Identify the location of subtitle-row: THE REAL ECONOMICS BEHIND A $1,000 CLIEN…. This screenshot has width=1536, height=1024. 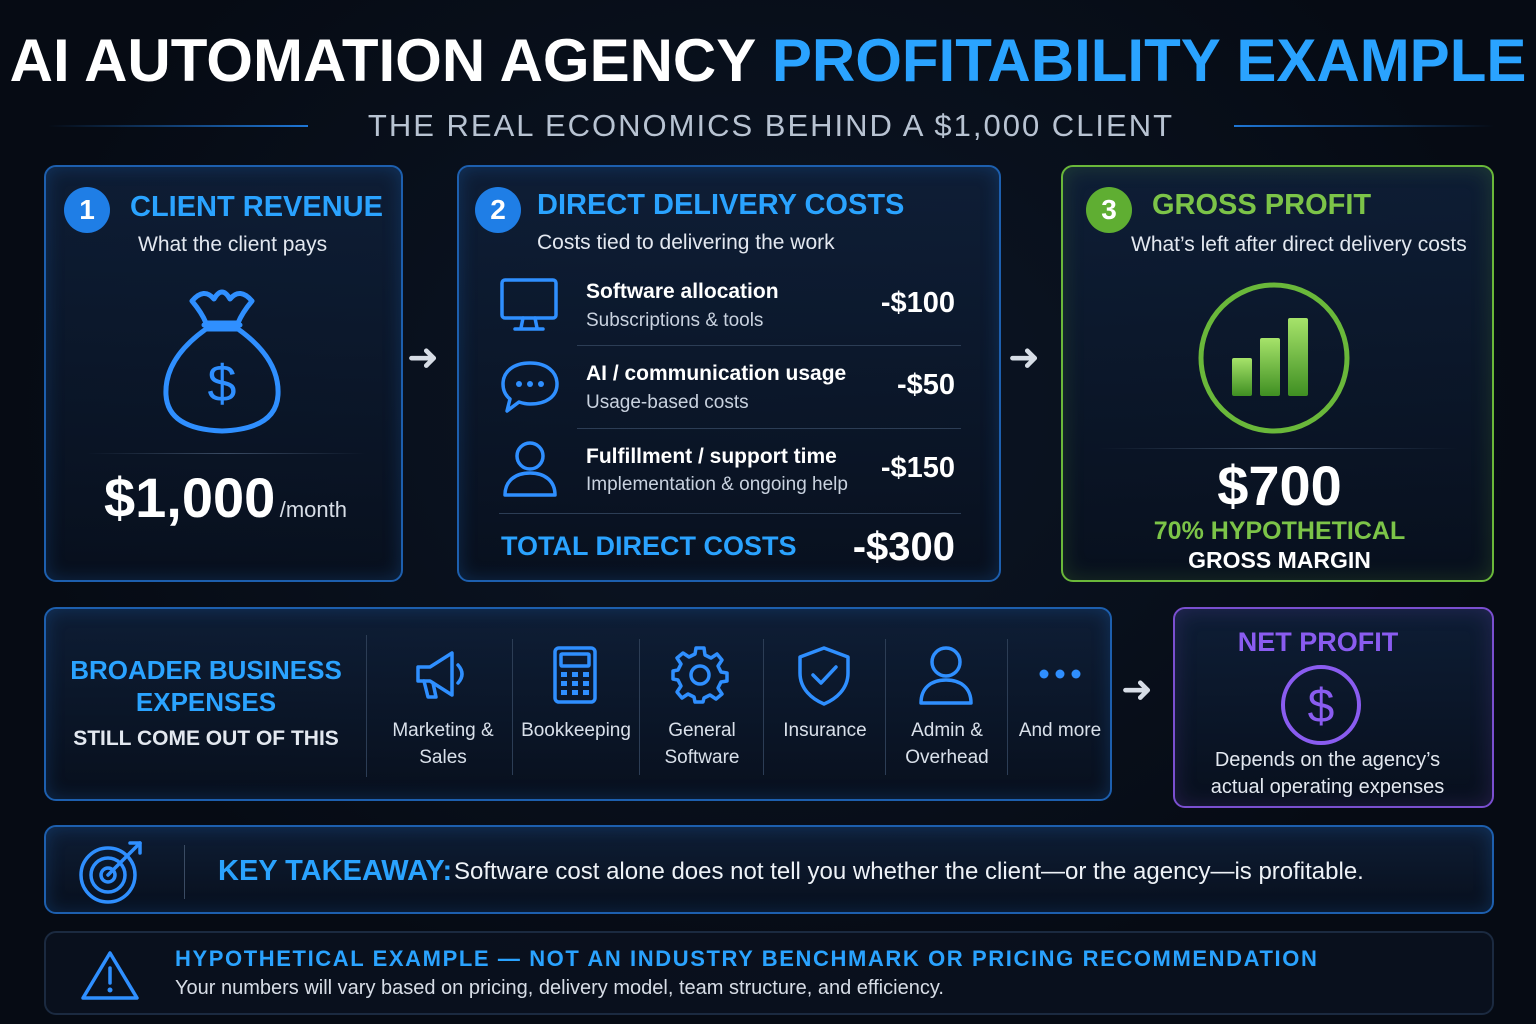
(771, 126).